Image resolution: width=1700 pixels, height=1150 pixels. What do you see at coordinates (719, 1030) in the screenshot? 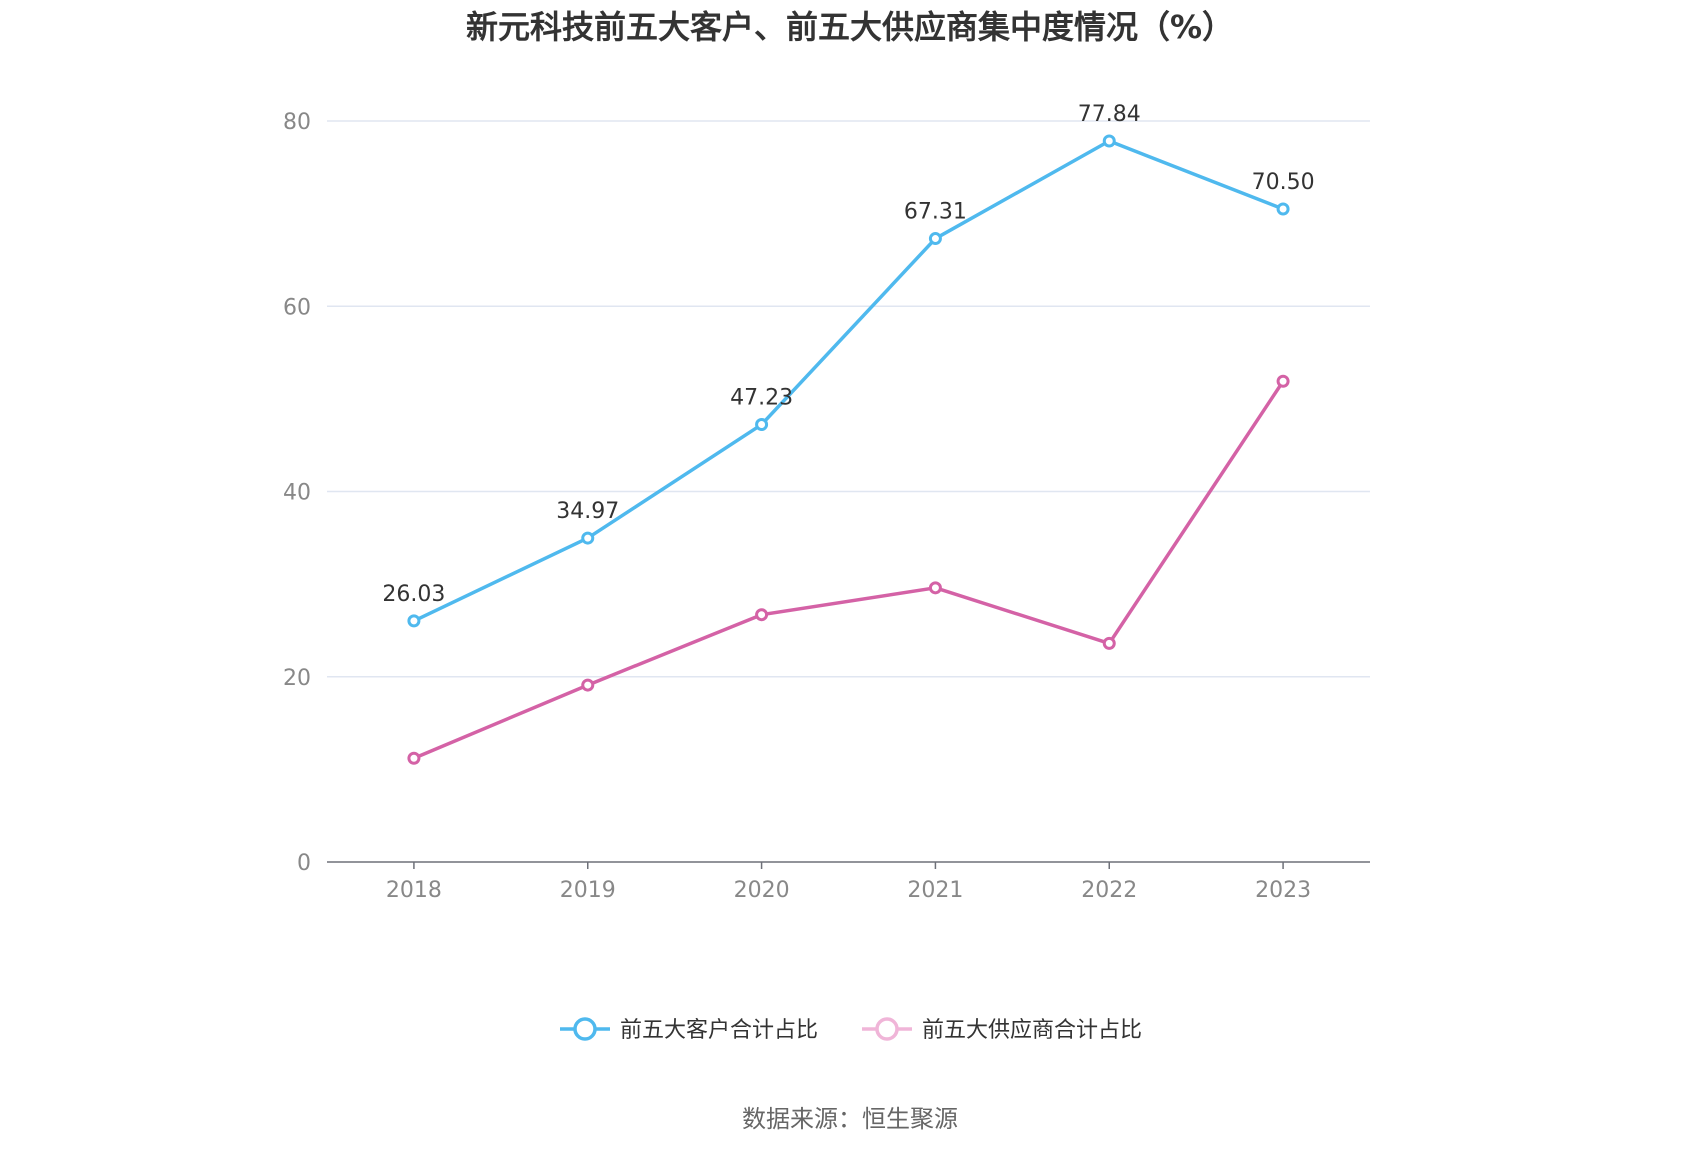
I see `legend-label: 前五大客户合计占比` at bounding box center [719, 1030].